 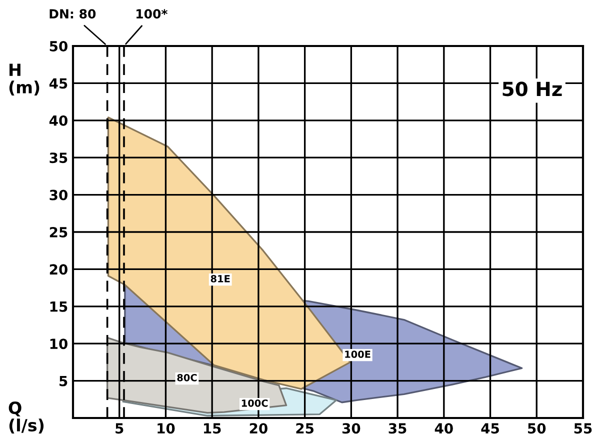 I want to click on x-tick-label: 40, so click(x=443, y=428).